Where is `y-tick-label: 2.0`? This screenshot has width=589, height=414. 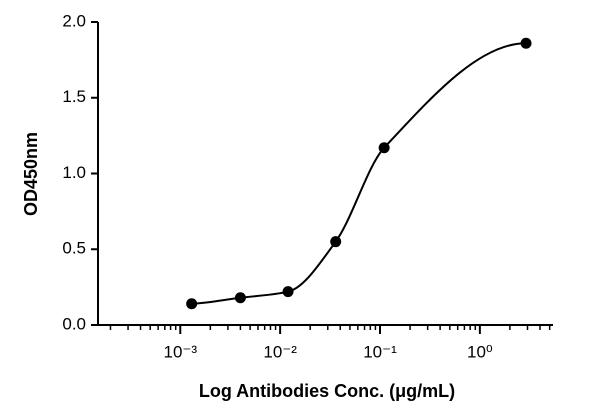 y-tick-label: 2.0 is located at coordinates (74, 20).